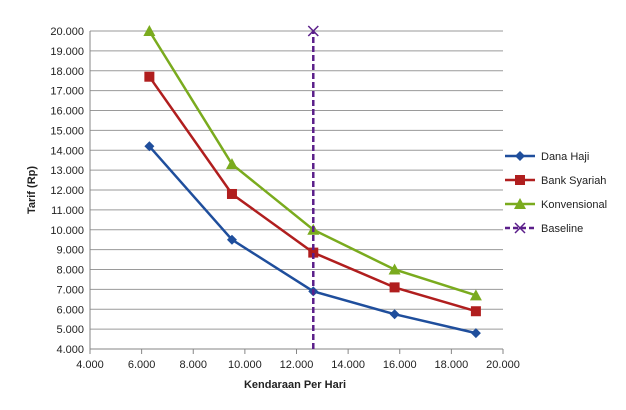 The image size is (626, 410). Describe the element at coordinates (67, 171) in the screenshot. I see `y-tick-label: 13.000` at that location.